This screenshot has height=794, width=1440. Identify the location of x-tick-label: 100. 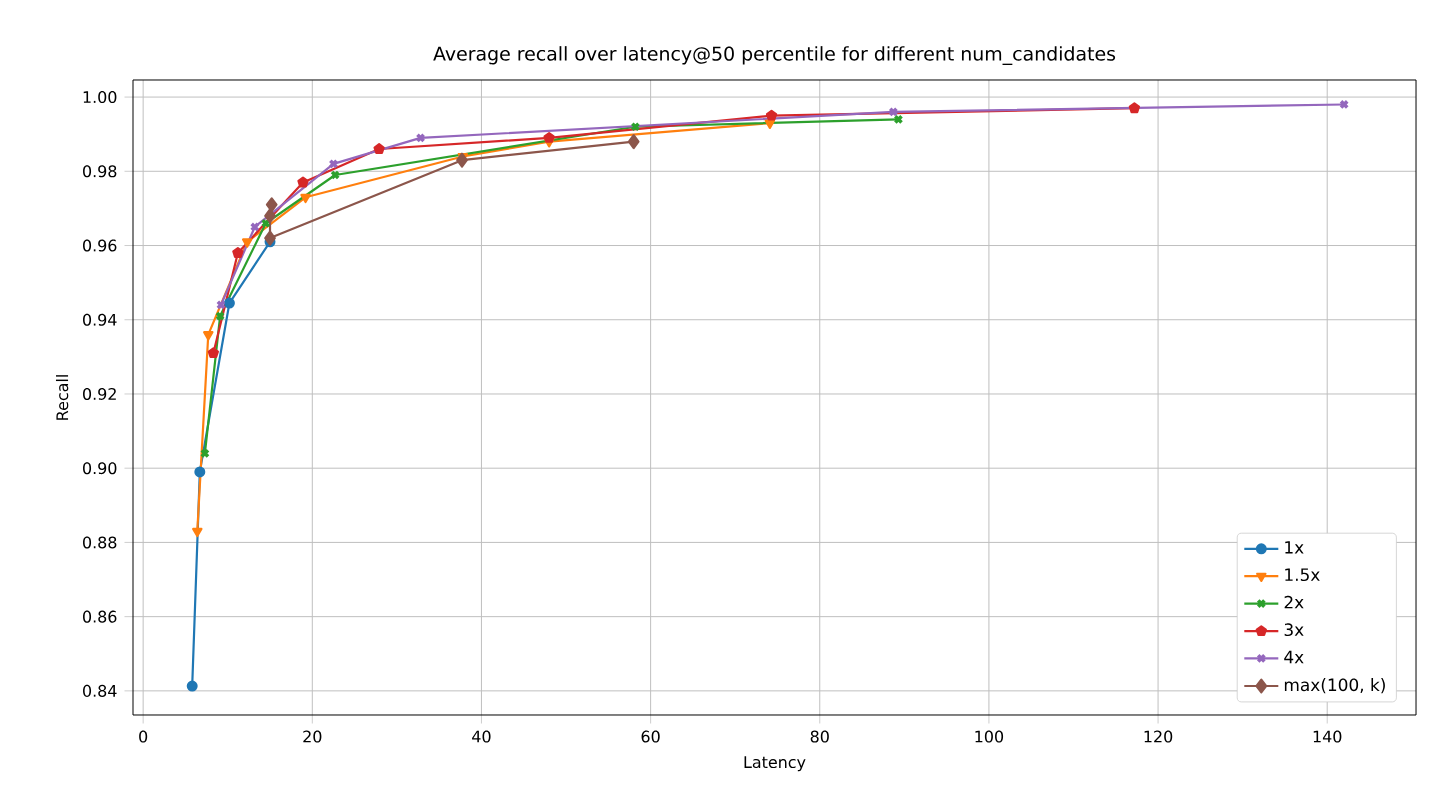
(989, 736).